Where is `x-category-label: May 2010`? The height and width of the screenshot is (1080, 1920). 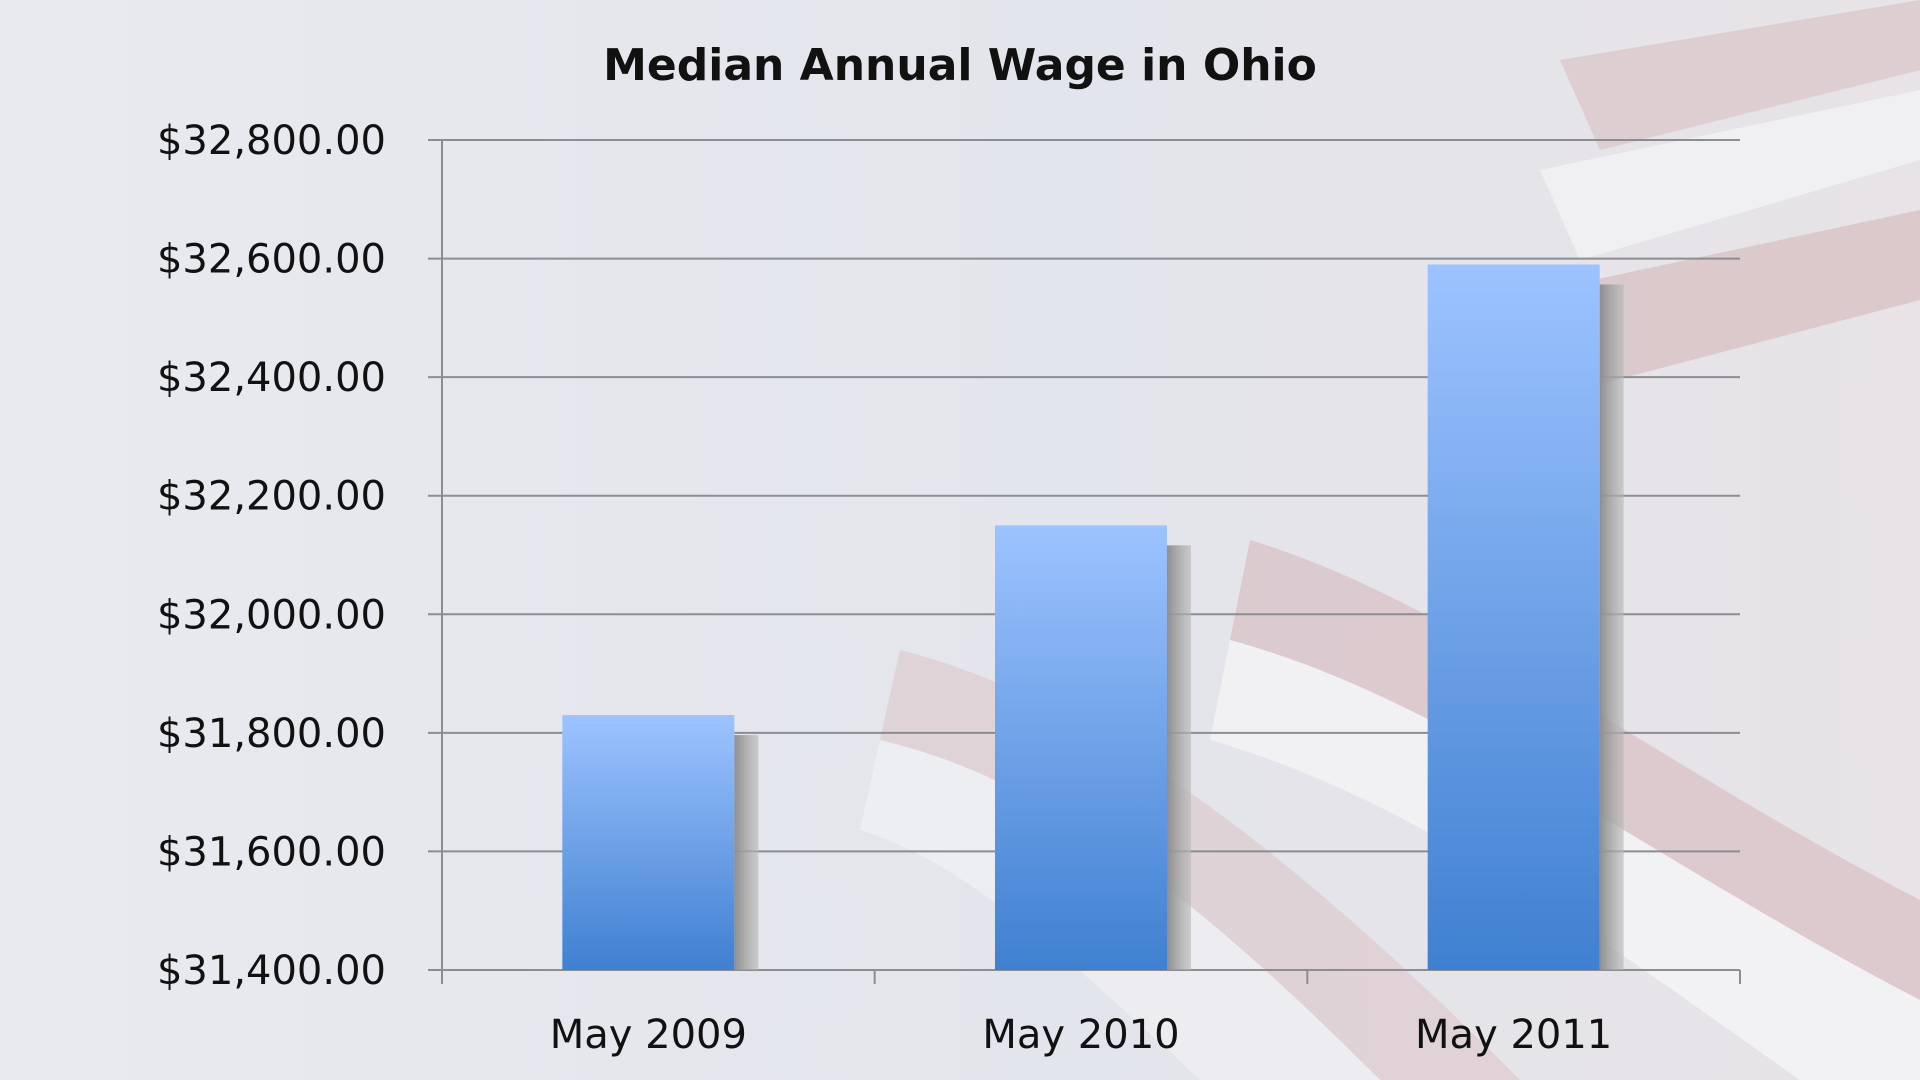 x-category-label: May 2010 is located at coordinates (1080, 1035).